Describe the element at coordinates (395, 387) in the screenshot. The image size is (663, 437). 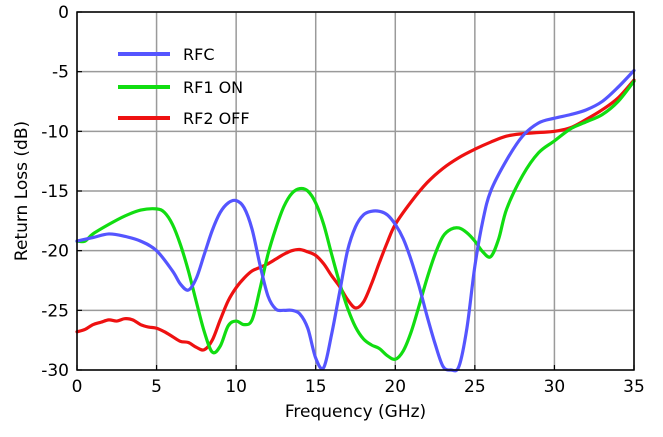
I see `x-tick-label: 20` at that location.